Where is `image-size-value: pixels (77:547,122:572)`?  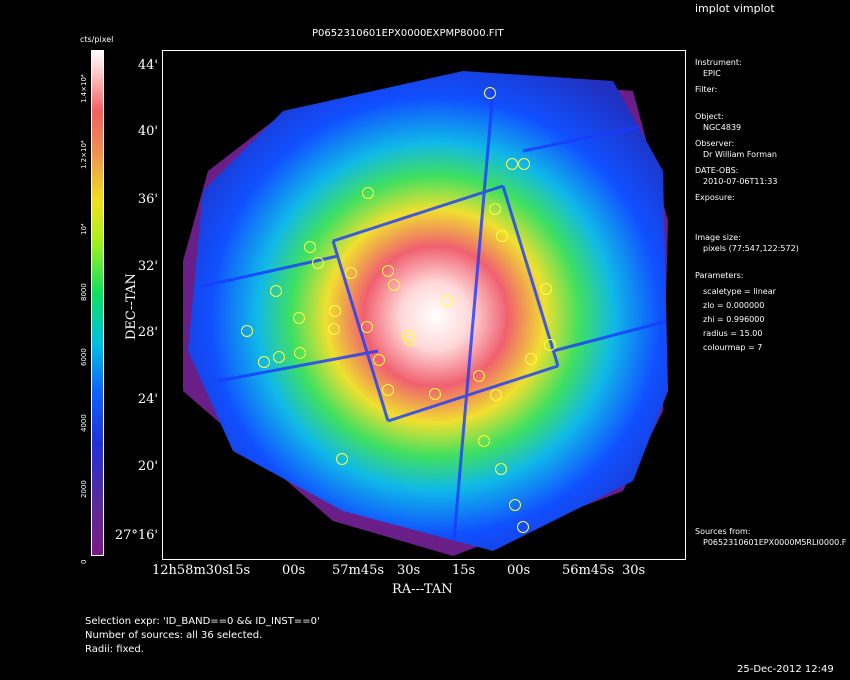 image-size-value: pixels (77:547,122:572) is located at coordinates (751, 248).